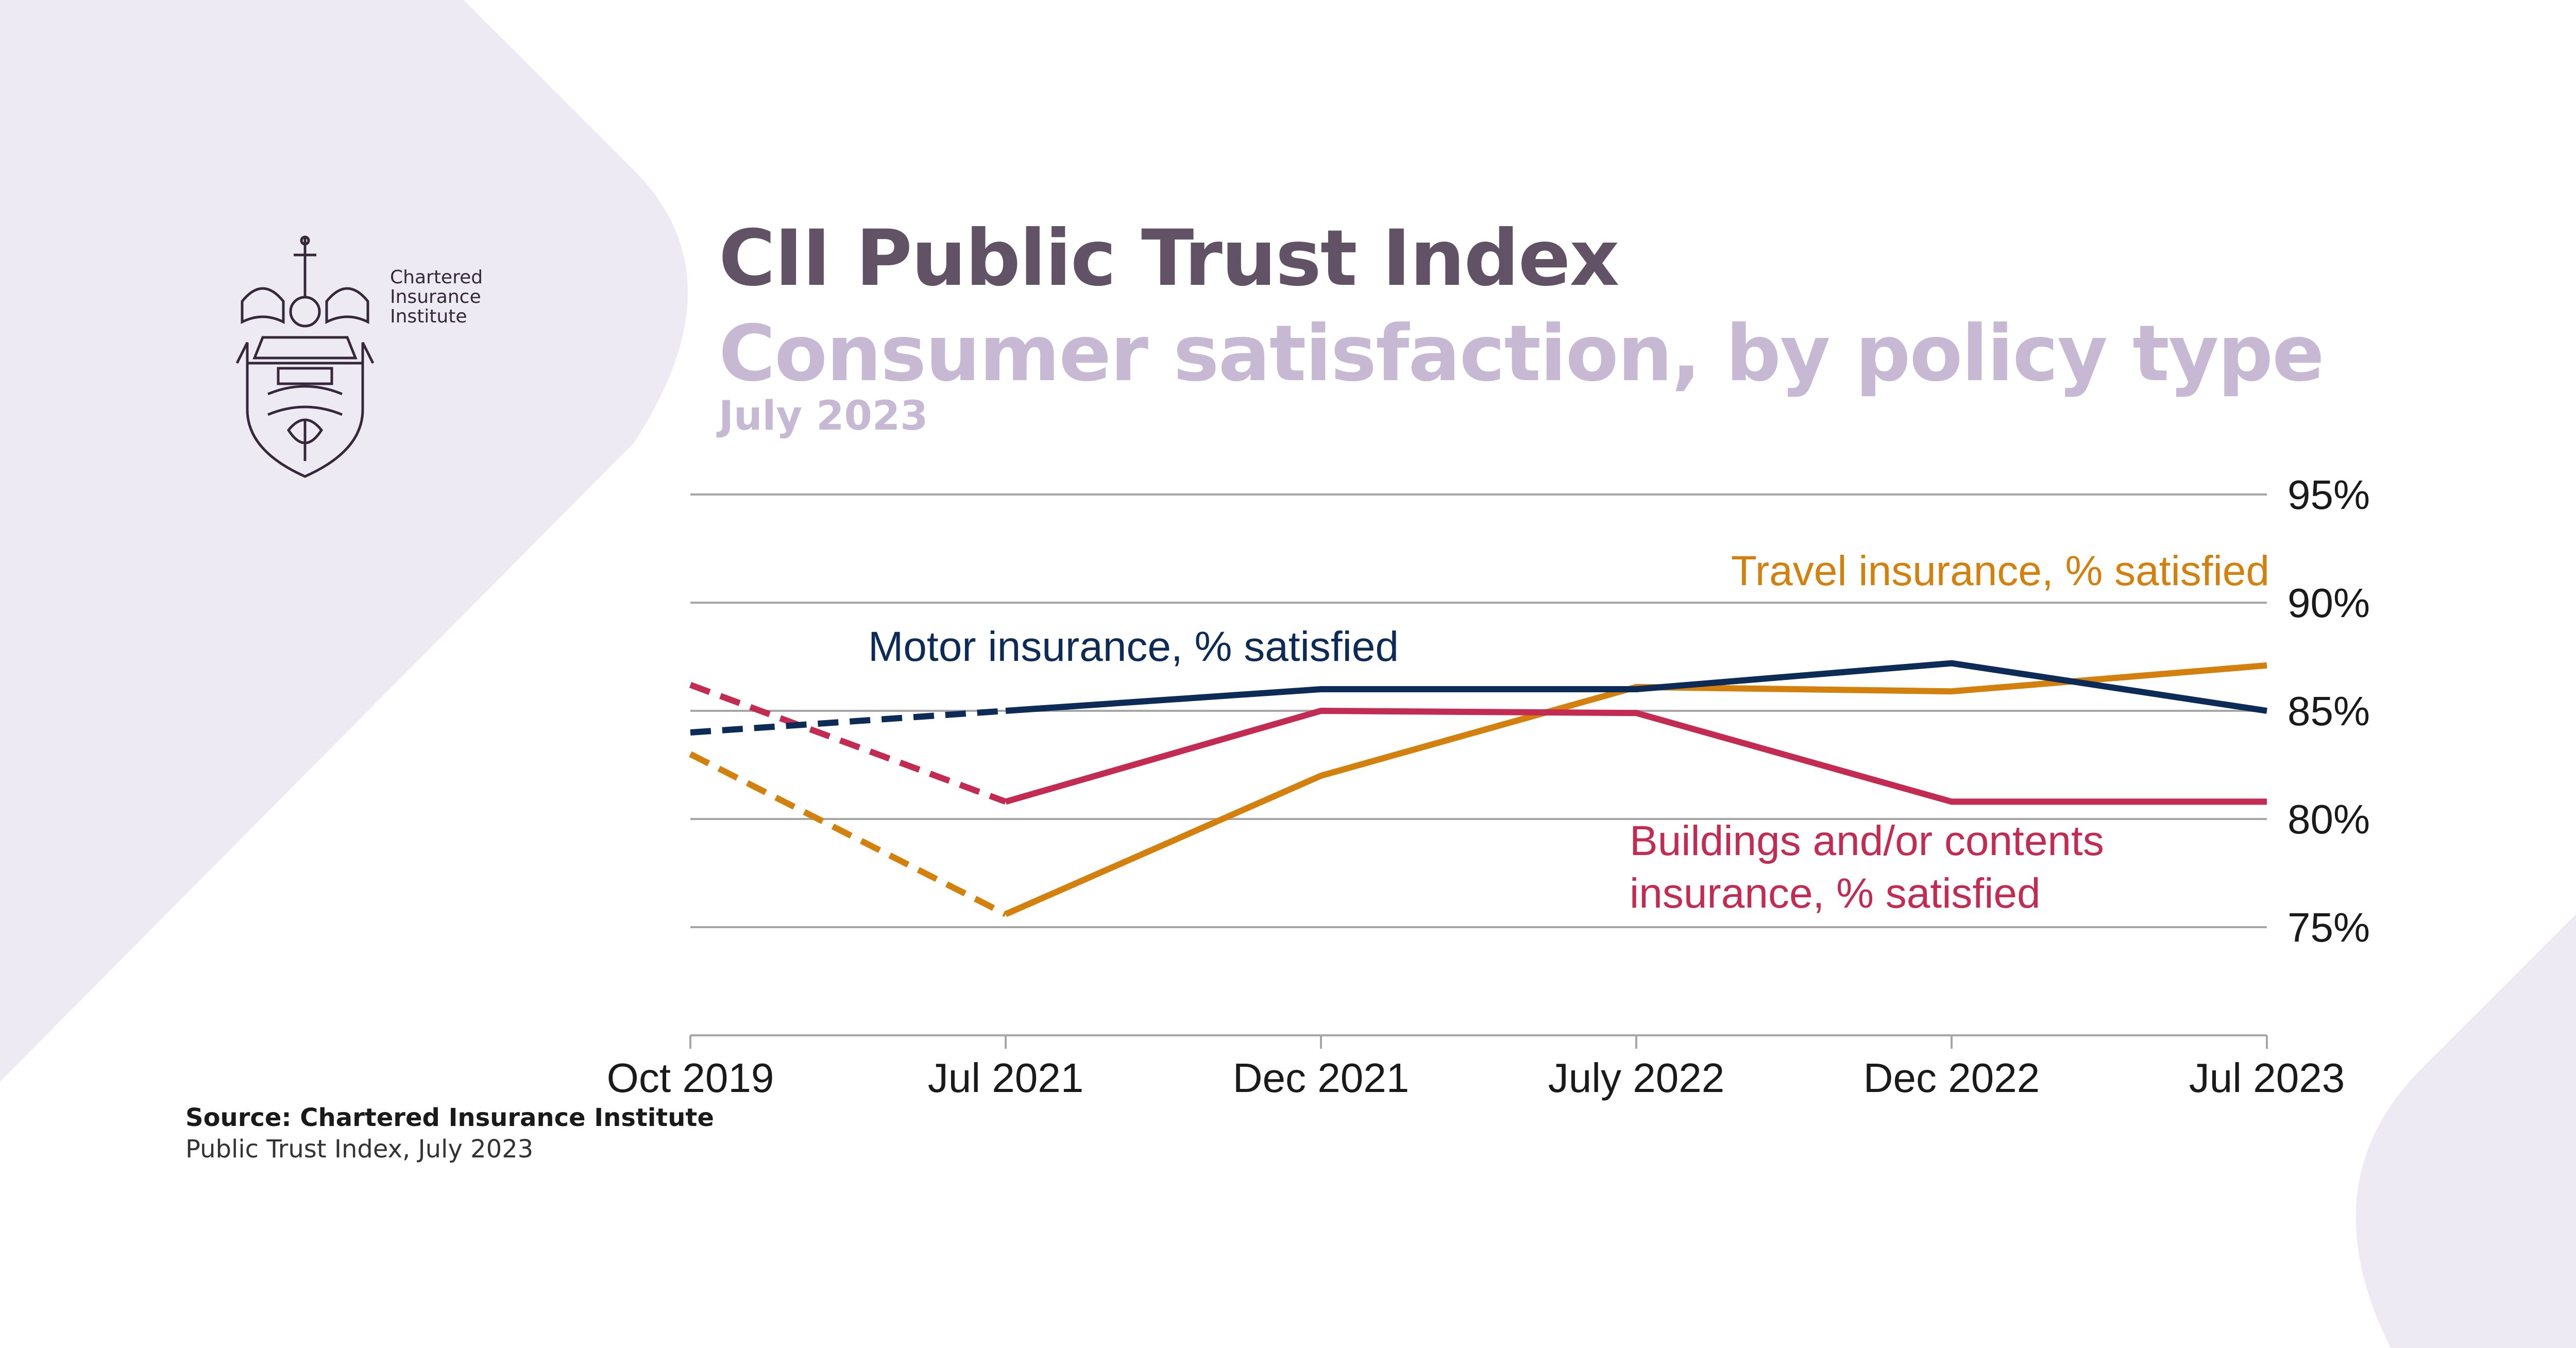  I want to click on series-label-travel: Travel insurance, % satisfied, so click(2000, 571).